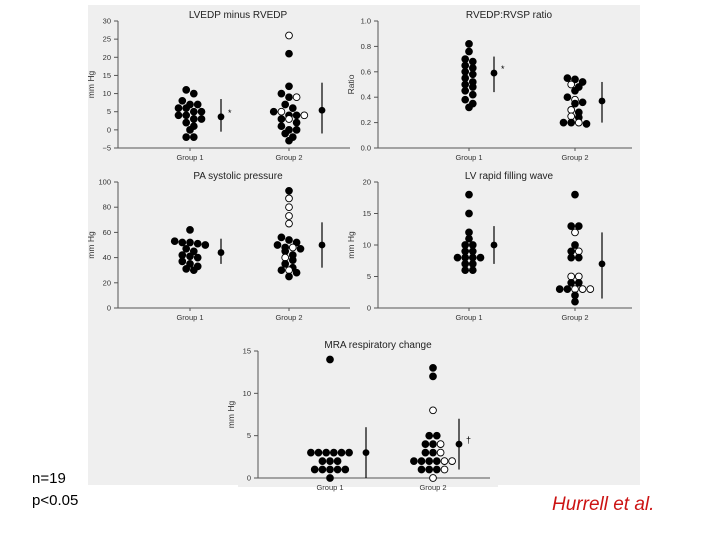 The width and height of the screenshot is (720, 540). What do you see at coordinates (366, 148) in the screenshot?
I see `y-tick-label: 0.0` at bounding box center [366, 148].